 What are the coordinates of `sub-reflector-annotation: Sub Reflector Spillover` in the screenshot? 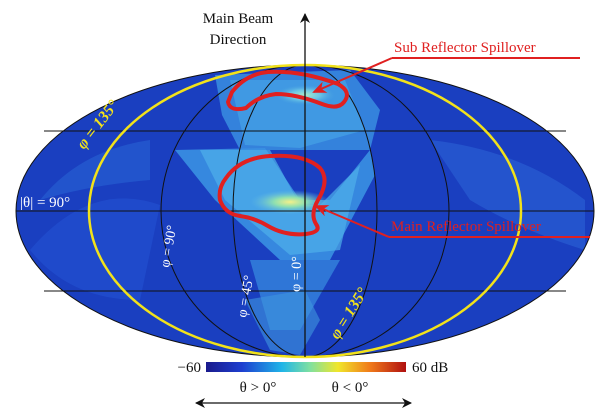 It's located at (446, 66).